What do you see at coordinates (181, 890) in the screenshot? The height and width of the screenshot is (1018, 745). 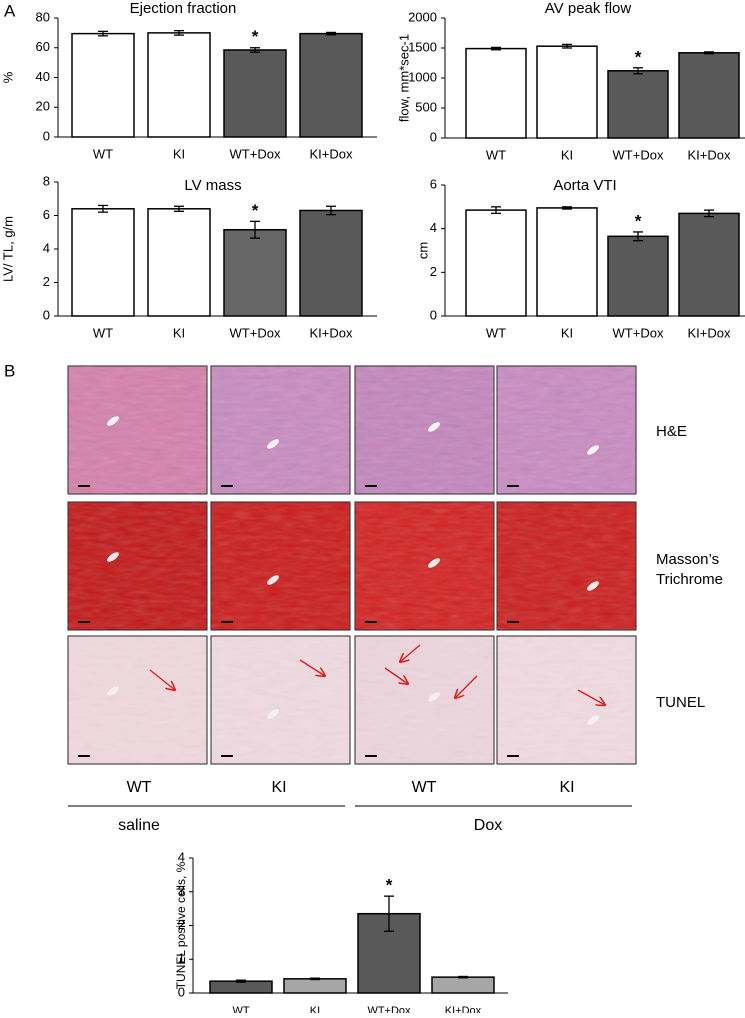 I see `y-tick-label: 3` at bounding box center [181, 890].